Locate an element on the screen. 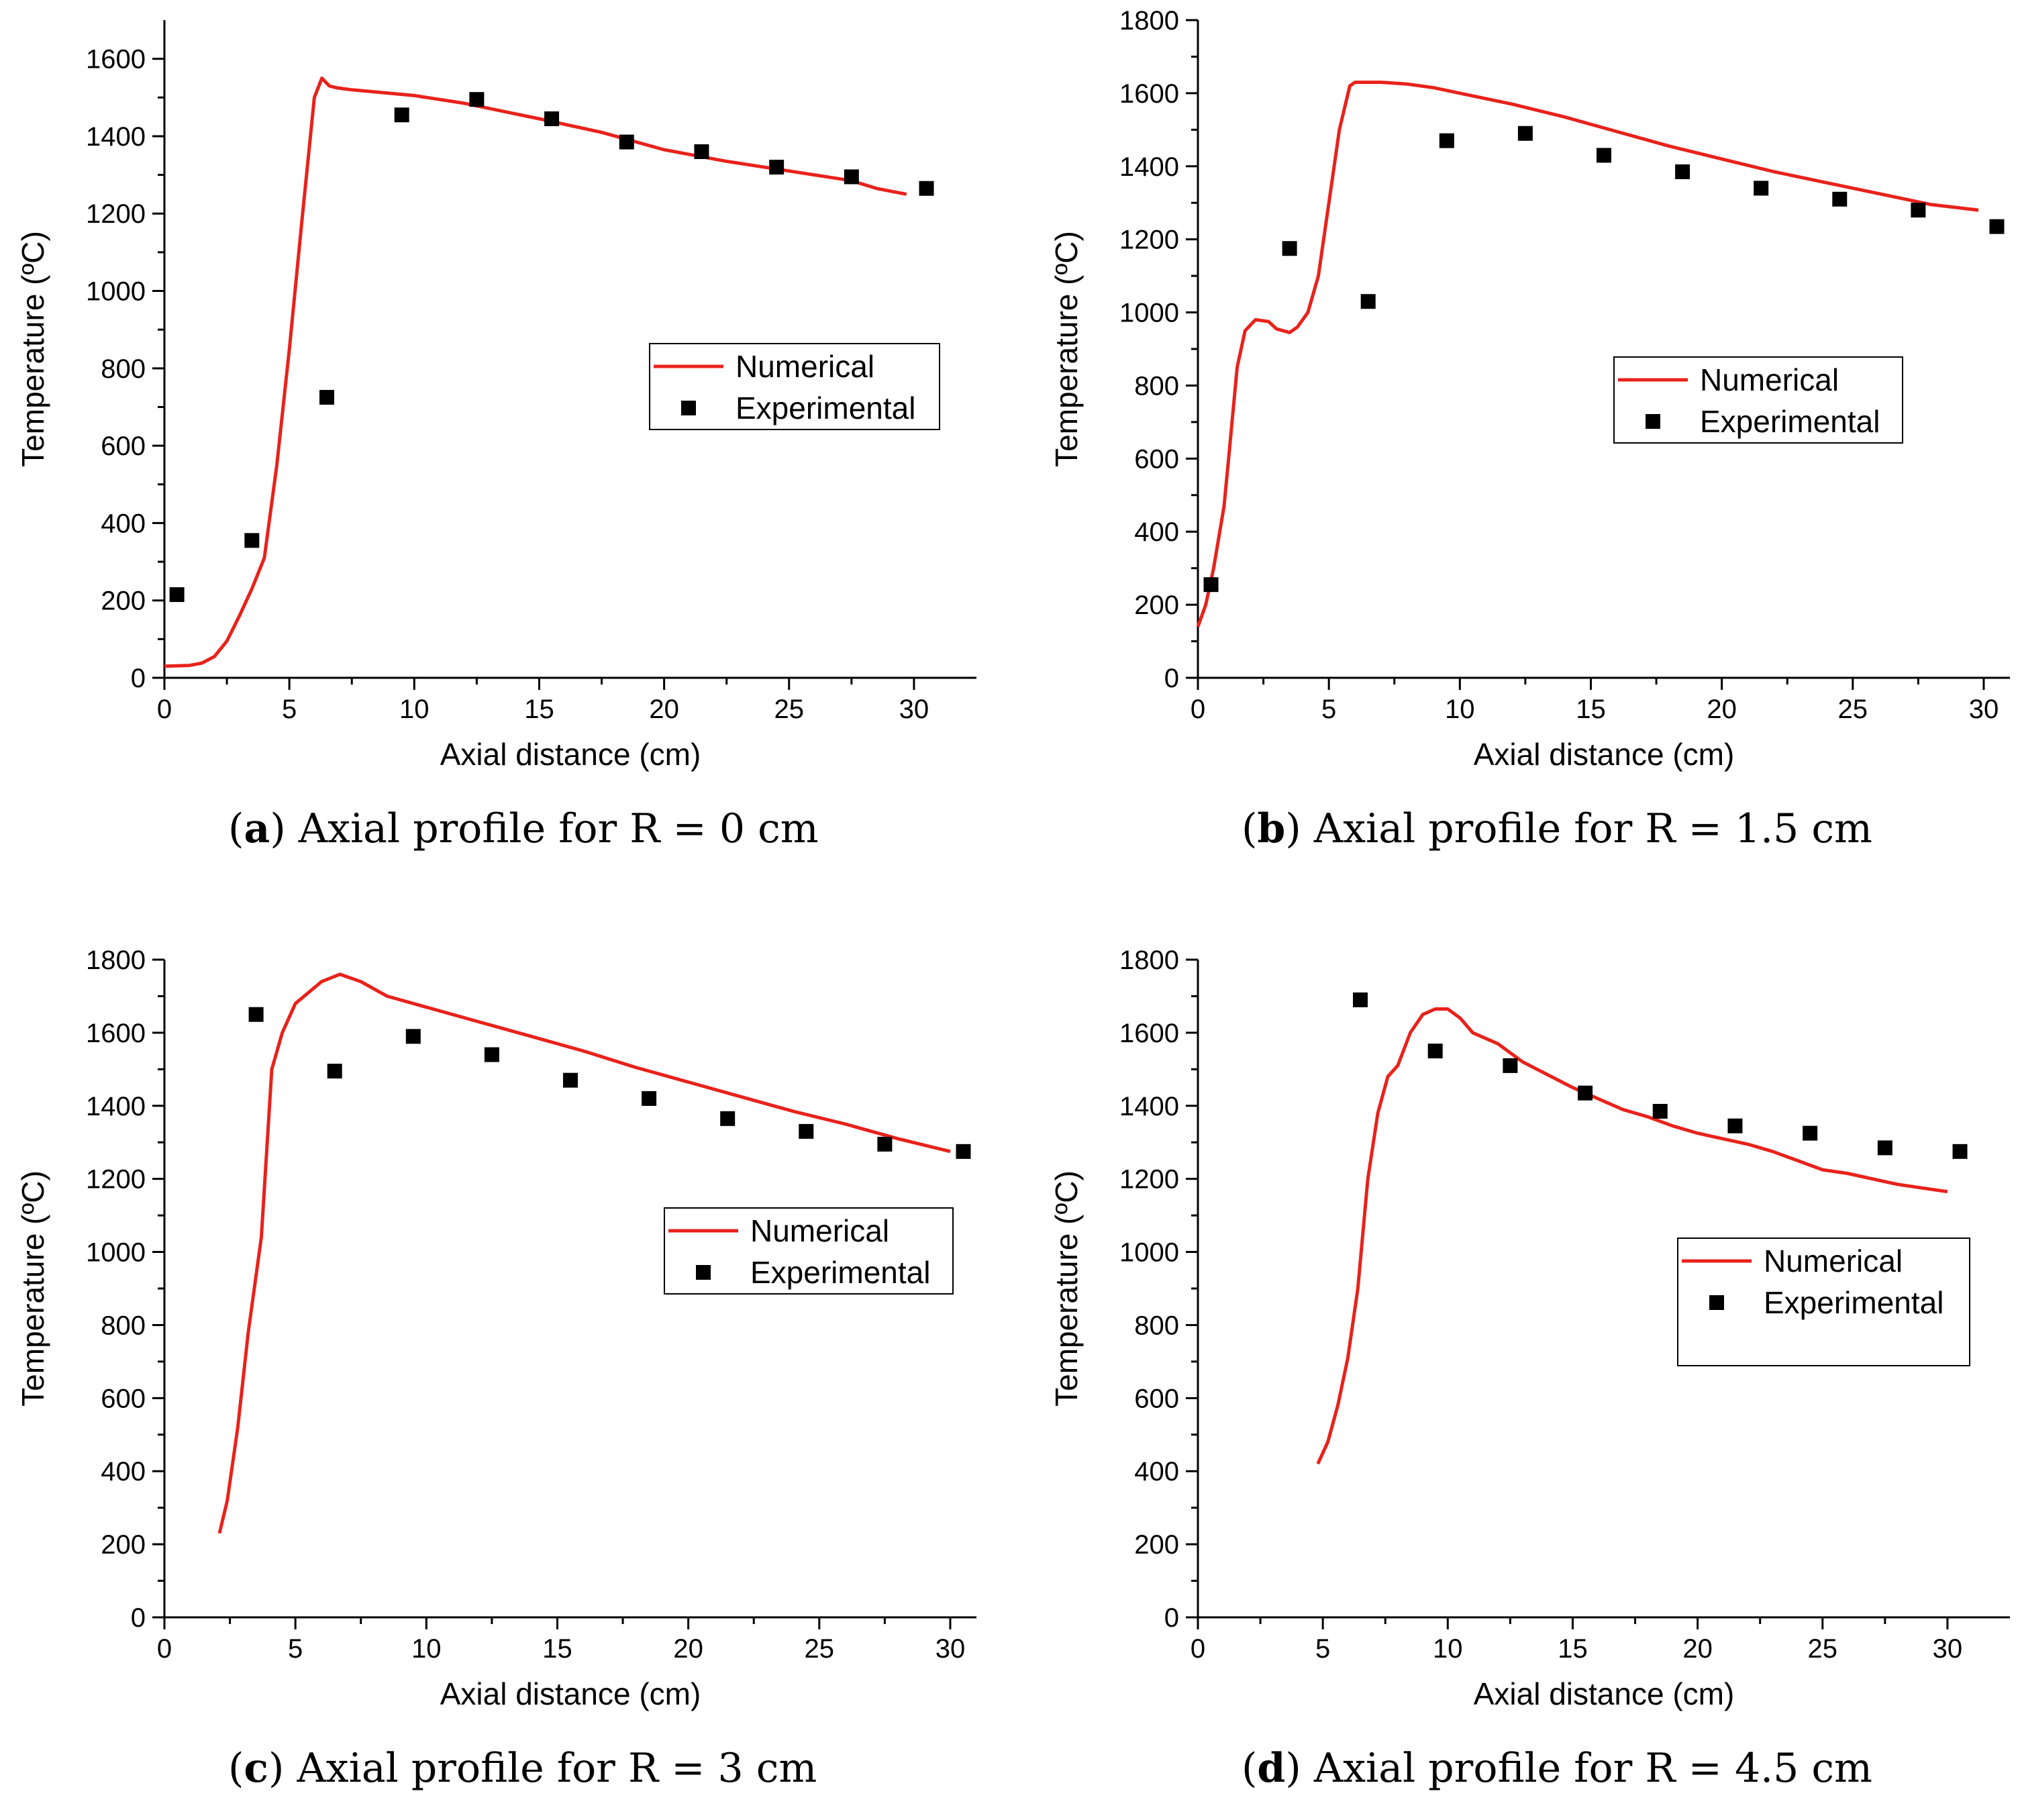  y-tick-label: 600 is located at coordinates (1156, 459).